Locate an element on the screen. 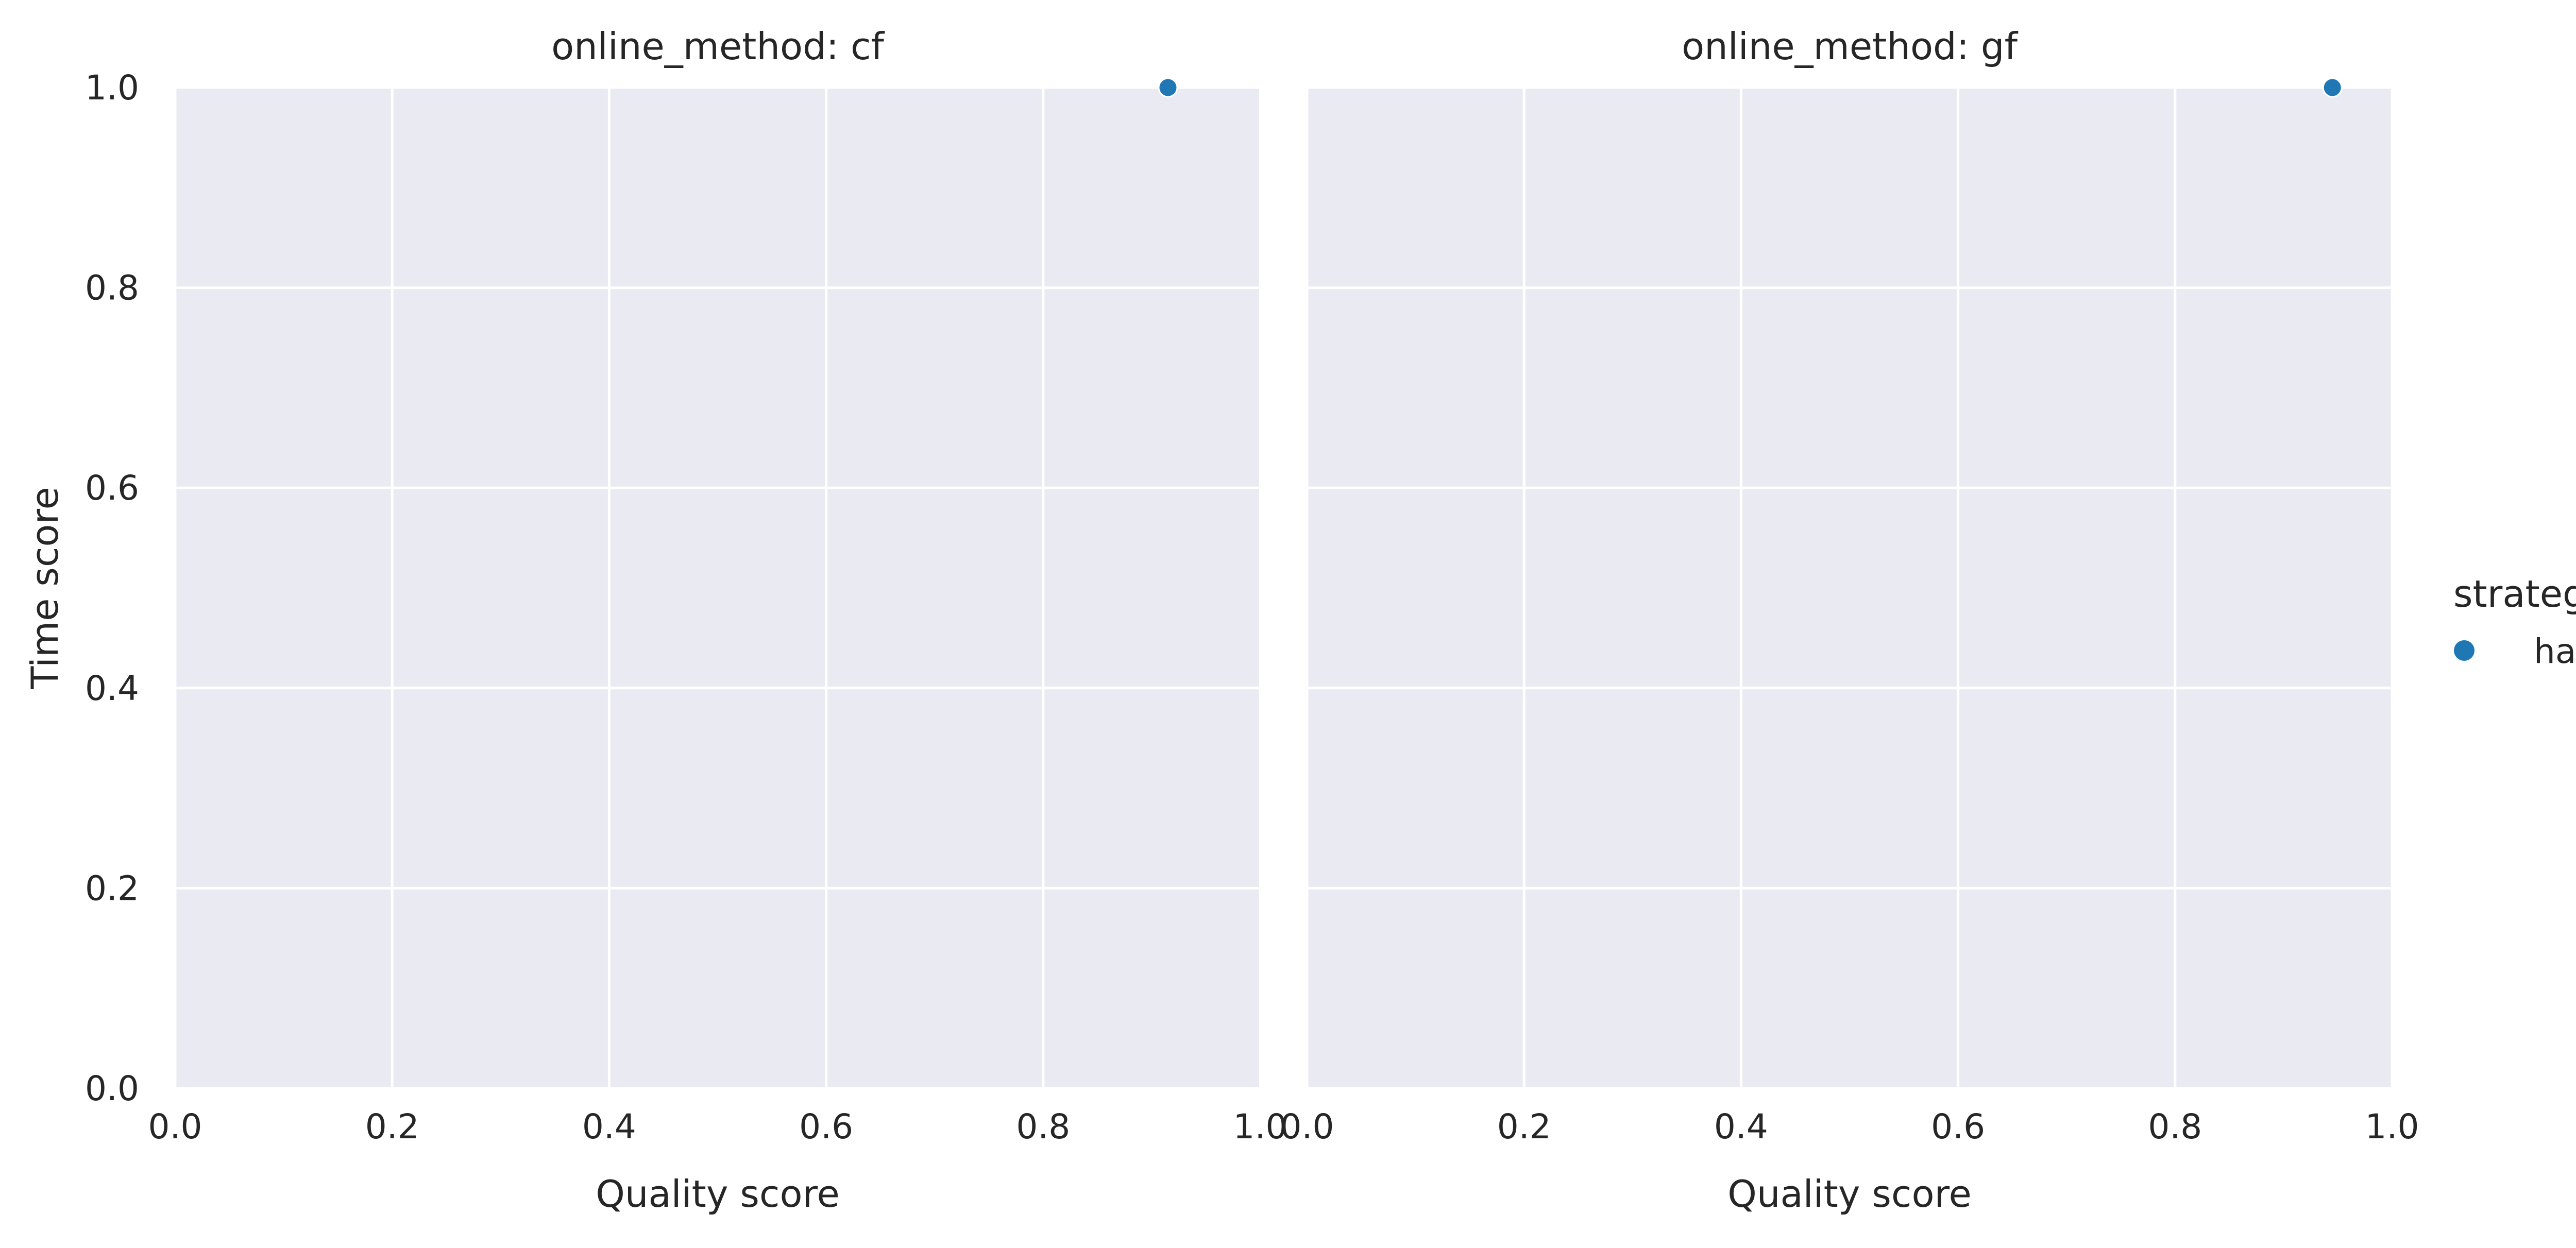 The height and width of the screenshot is (1248, 2576). legend-entries: hasty is located at coordinates (2515, 651).